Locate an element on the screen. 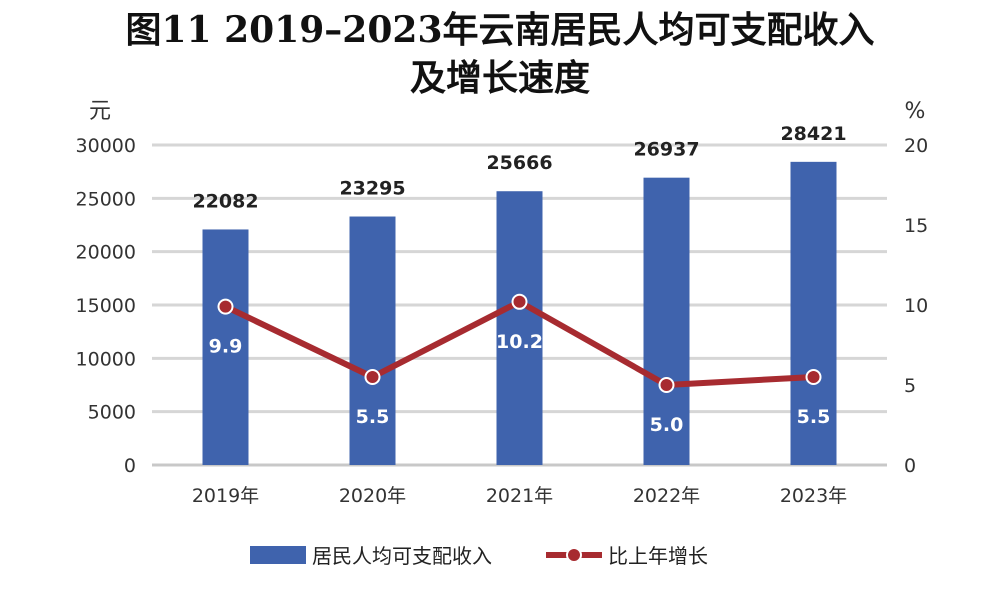 The height and width of the screenshot is (594, 1000). y-right-tick-label: 15 is located at coordinates (916, 226).